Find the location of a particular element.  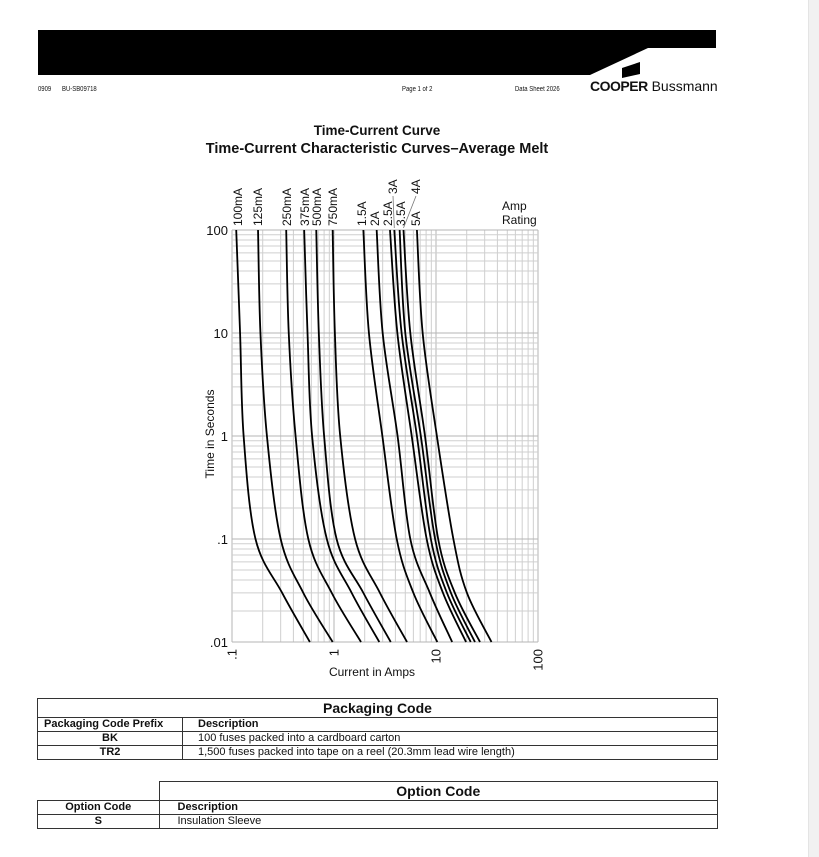

packaging-description: 100 fuses packed into a cardboard carton is located at coordinates (450, 738).